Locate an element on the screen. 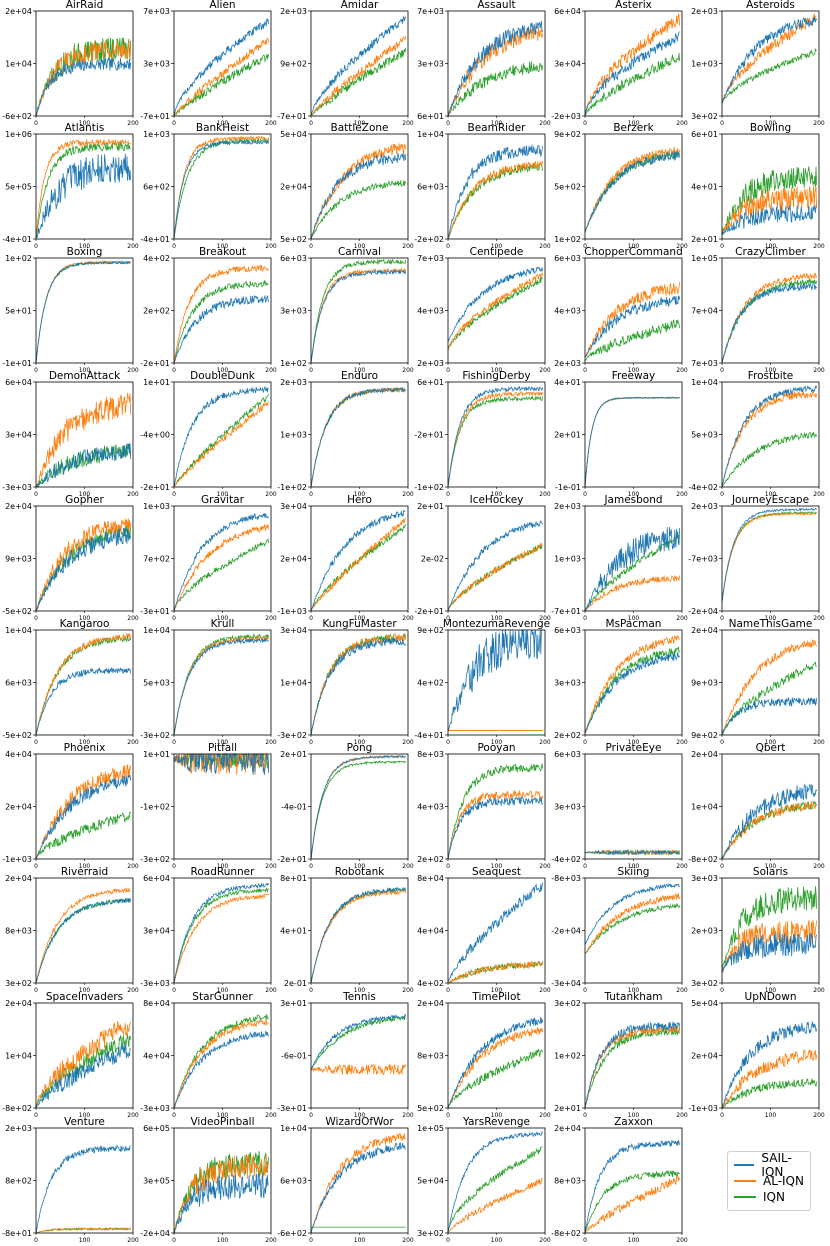  panel-title: Centipede is located at coordinates (497, 252).